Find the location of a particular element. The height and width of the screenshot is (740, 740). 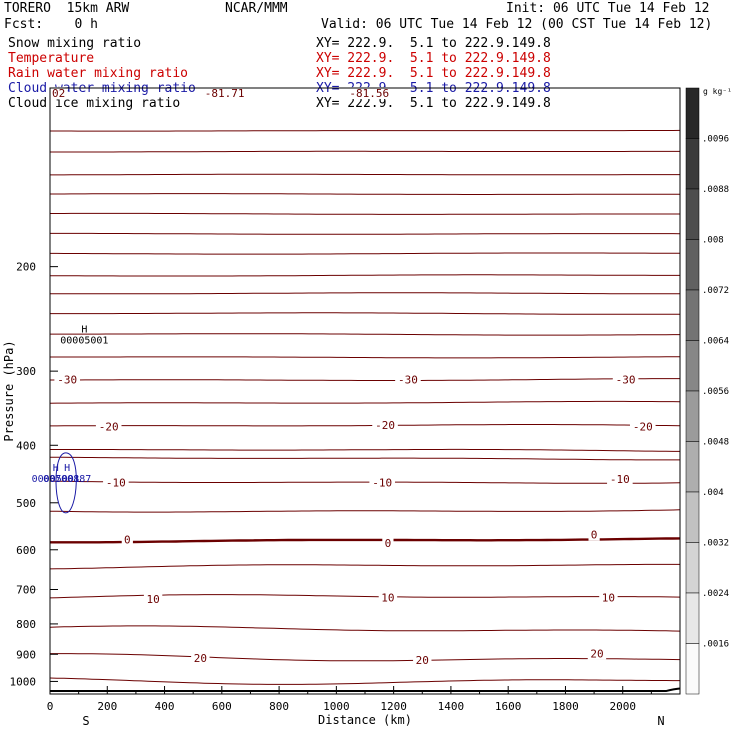

field-xy-snow: XY= 222.9. 5.1 to 222.9.149.8 is located at coordinates (433, 43).